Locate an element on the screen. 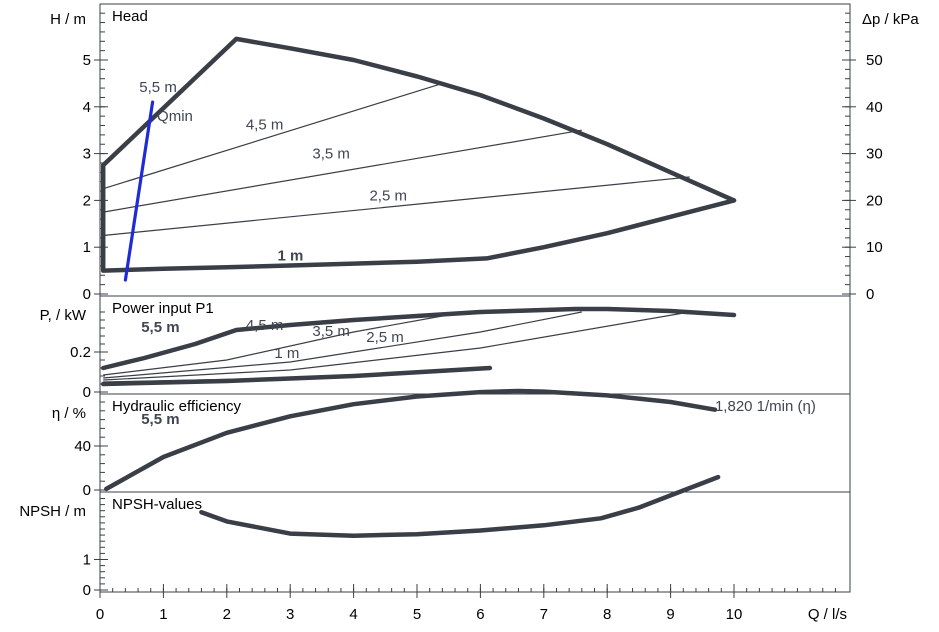 The image size is (939, 632). head-curve-label: 3,5 m is located at coordinates (331, 153).